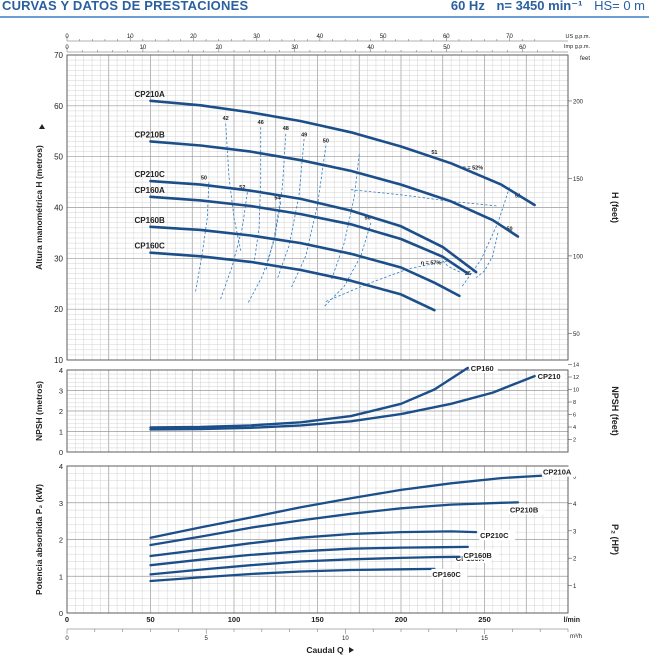 The width and height of the screenshot is (649, 656). Describe the element at coordinates (472, 168) in the screenshot. I see `efficiency-label: η = 52%` at that location.